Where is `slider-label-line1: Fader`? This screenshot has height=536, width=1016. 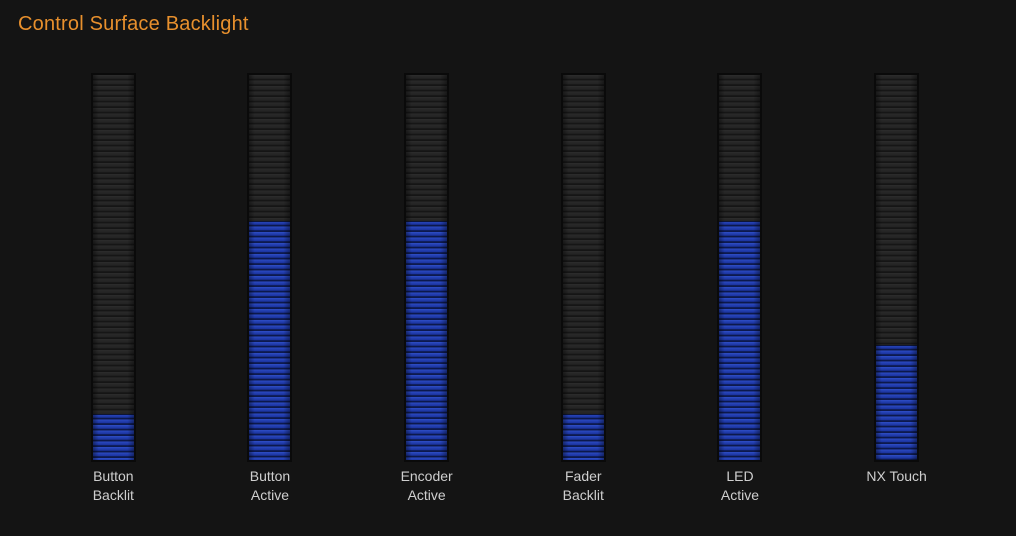 slider-label-line1: Fader is located at coordinates (583, 476).